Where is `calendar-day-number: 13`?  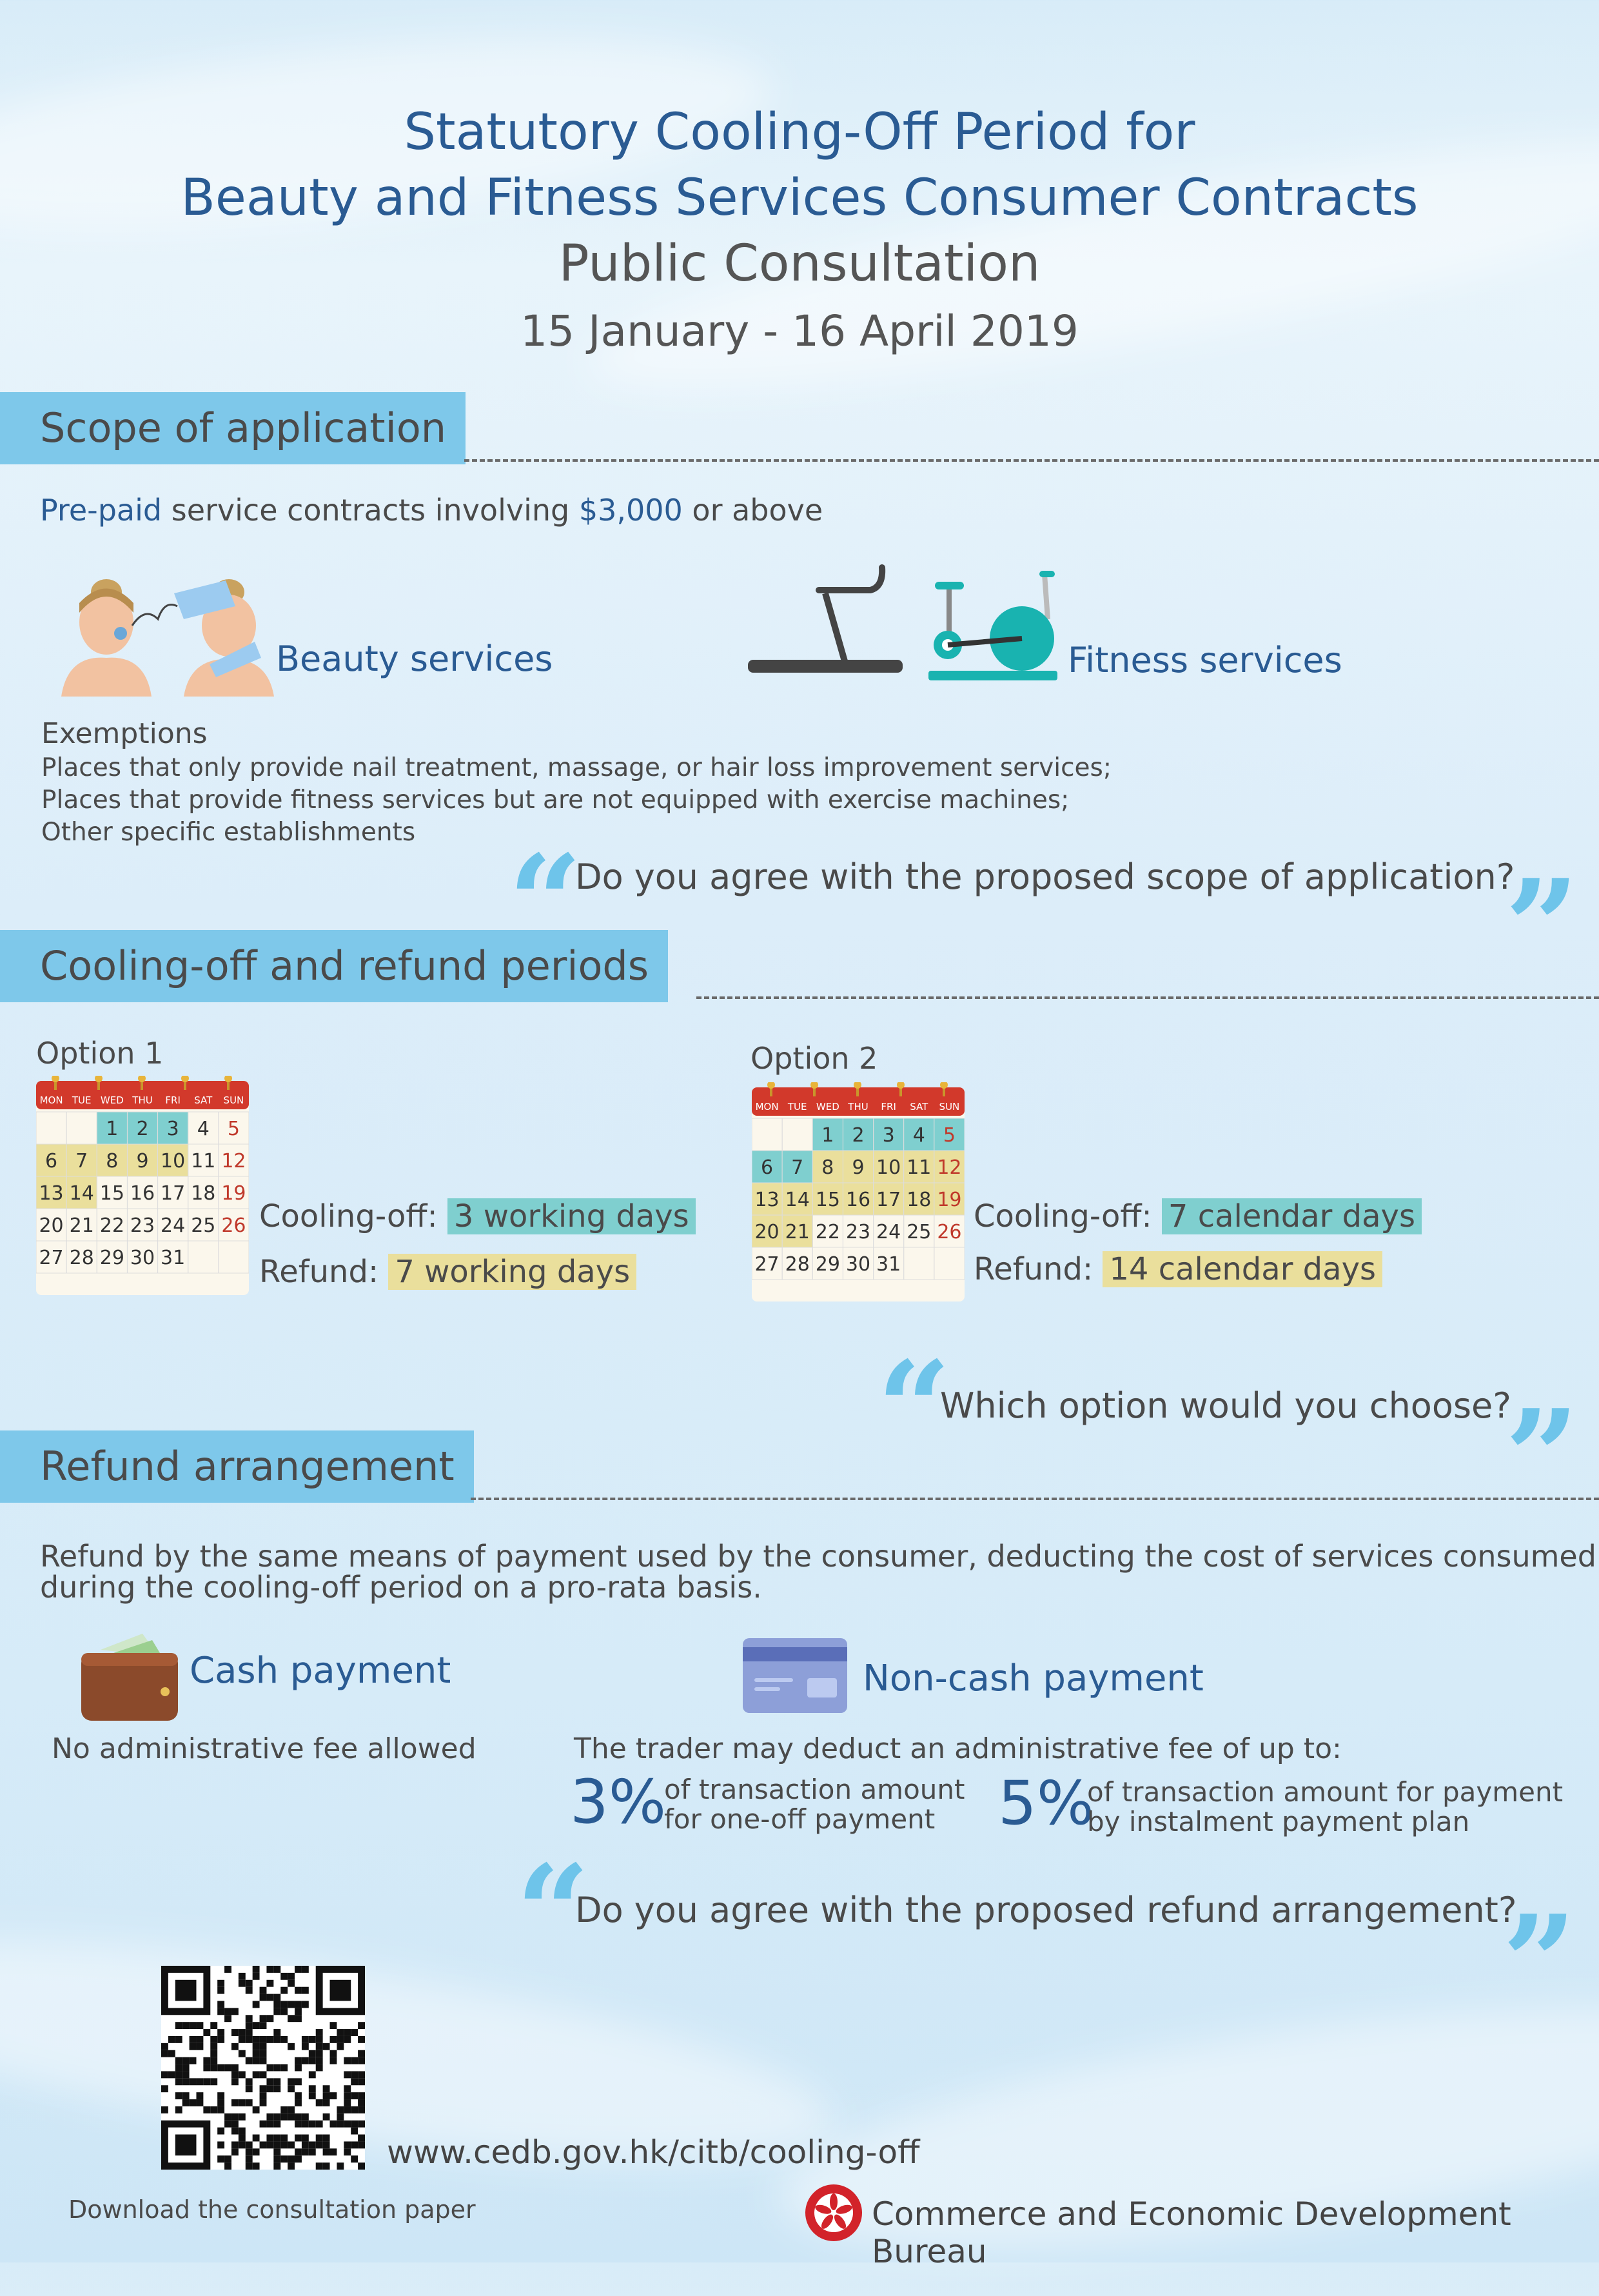
calendar-day-number: 13 is located at coordinates (767, 1200).